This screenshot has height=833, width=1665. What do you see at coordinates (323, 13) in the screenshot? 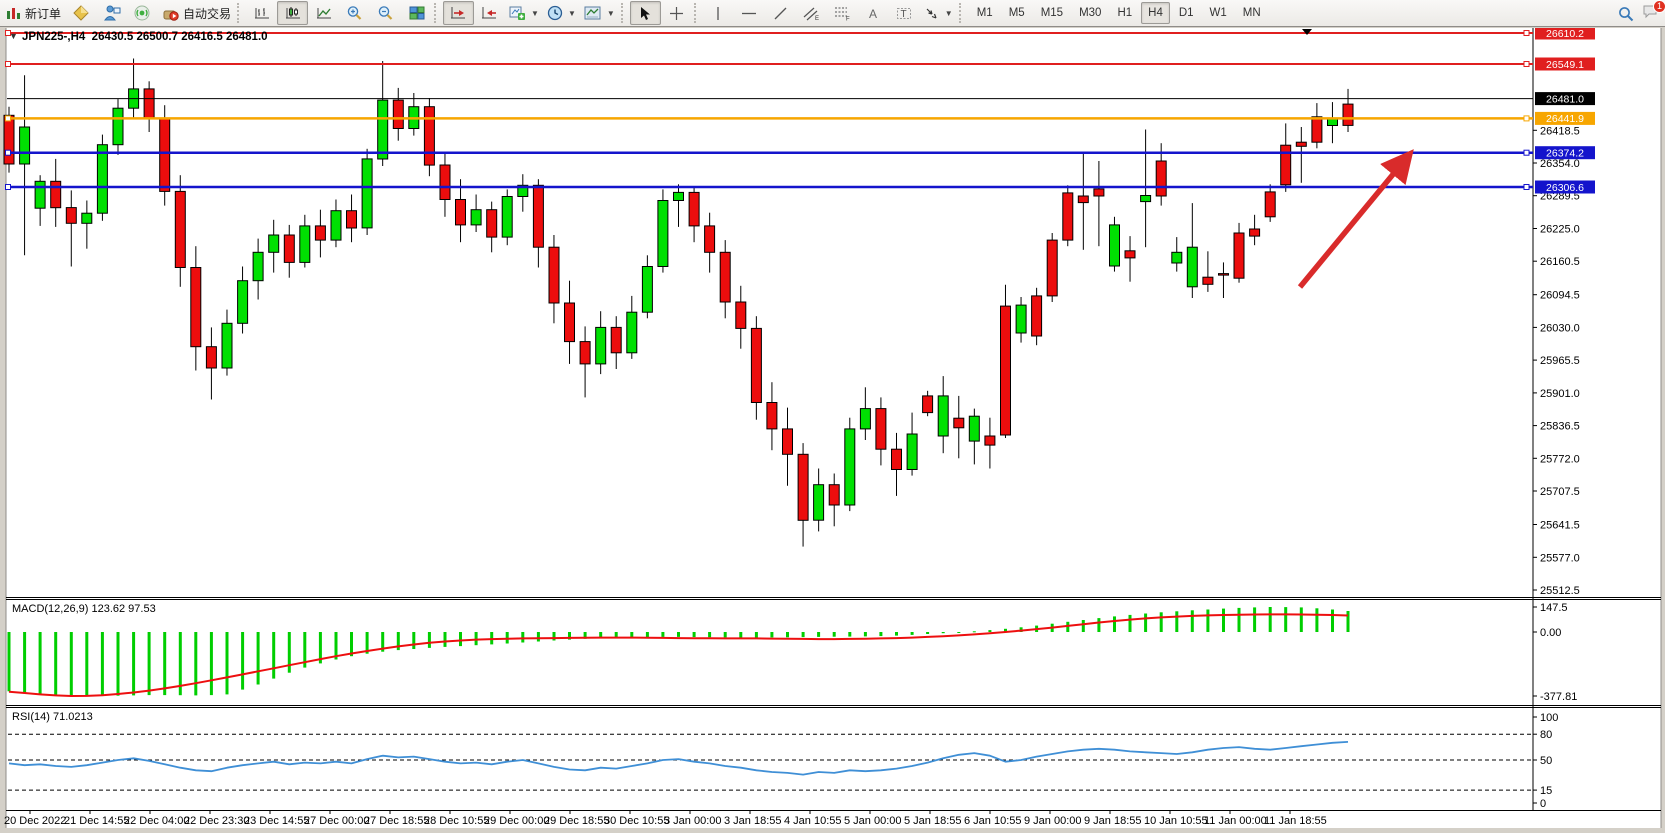
I see `line-chart-type-button` at bounding box center [323, 13].